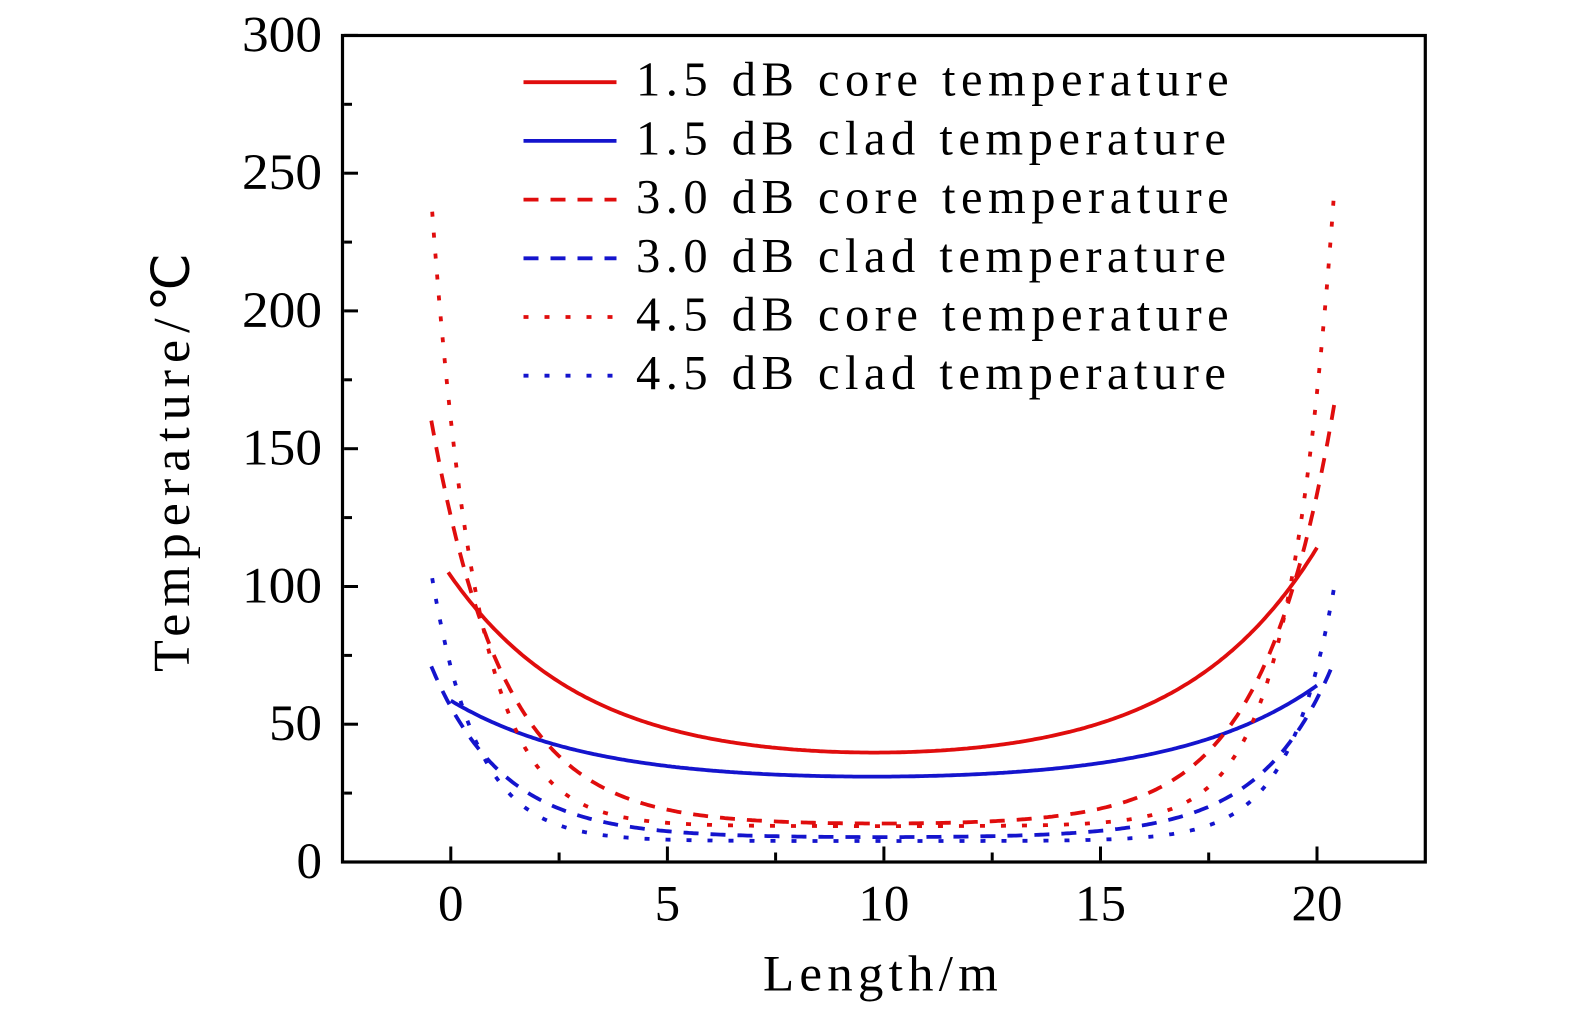 This screenshot has width=1575, height=1019. What do you see at coordinates (935, 197) in the screenshot?
I see `svg-text: 3.0 dB core temperature` at bounding box center [935, 197].